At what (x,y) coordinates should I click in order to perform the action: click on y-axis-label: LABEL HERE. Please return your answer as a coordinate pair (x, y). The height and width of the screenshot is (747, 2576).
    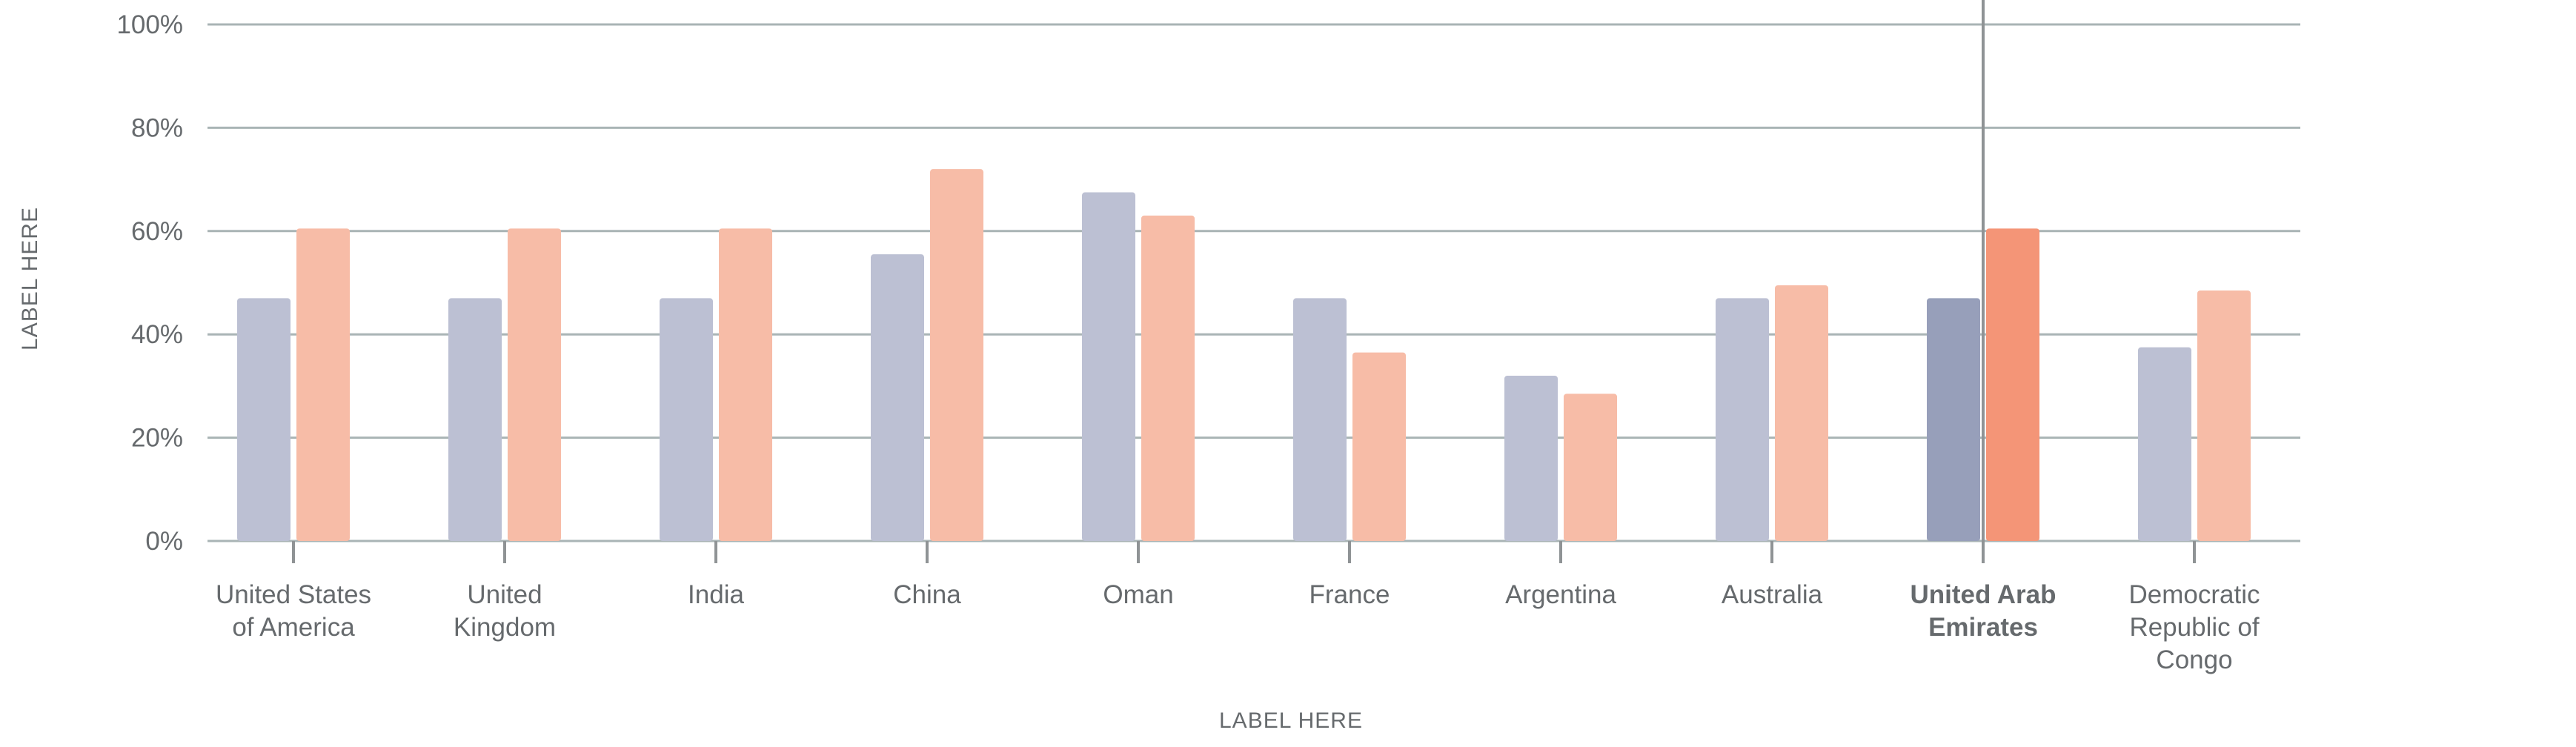
    Looking at the image, I should click on (30, 279).